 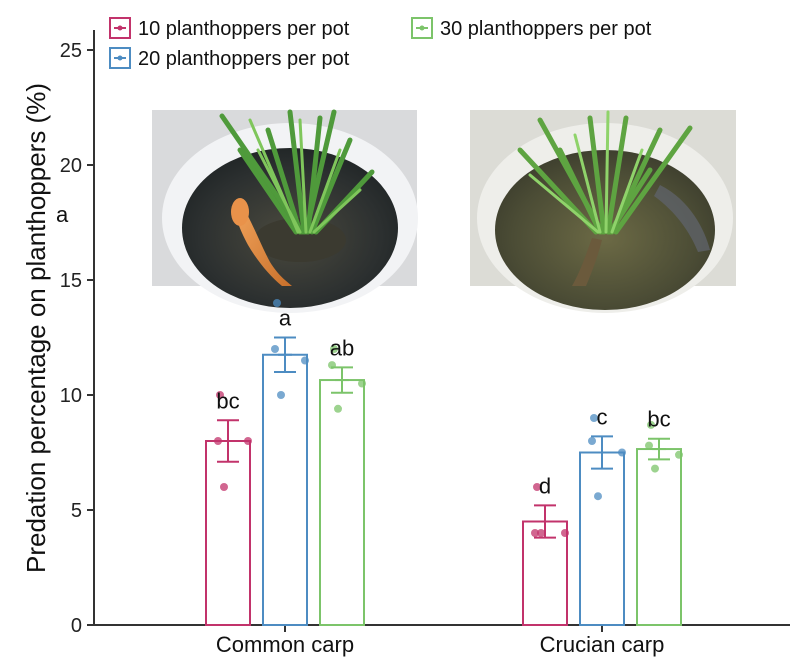 I want to click on legend-label: 20 planthoppers per pot, so click(x=244, y=59).